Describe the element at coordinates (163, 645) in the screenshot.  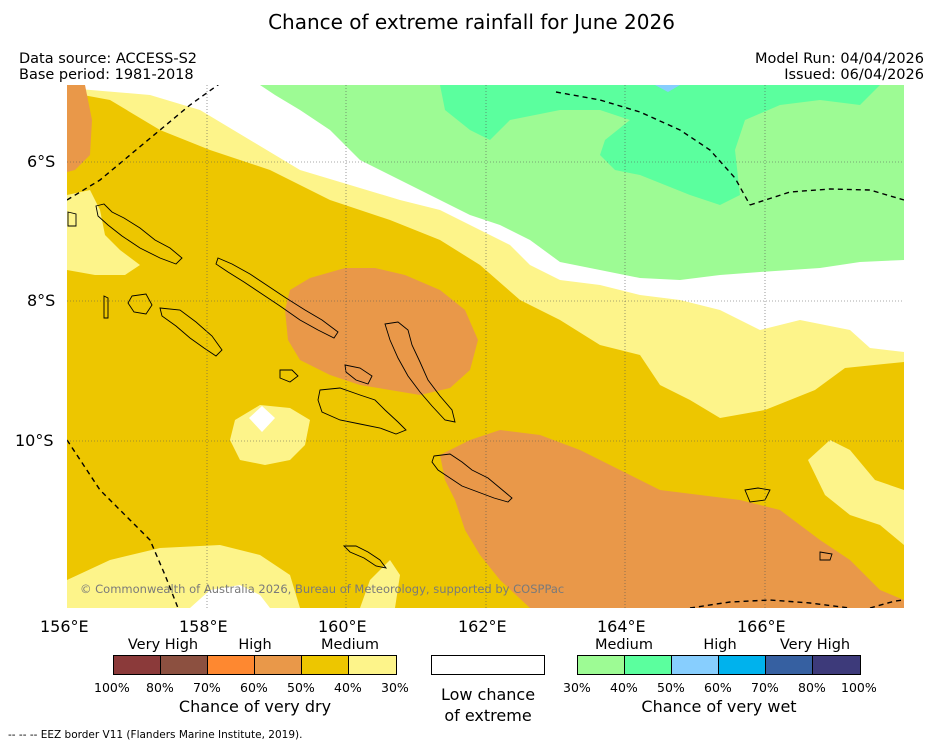
I see `dry-very-high-label: Very High` at that location.